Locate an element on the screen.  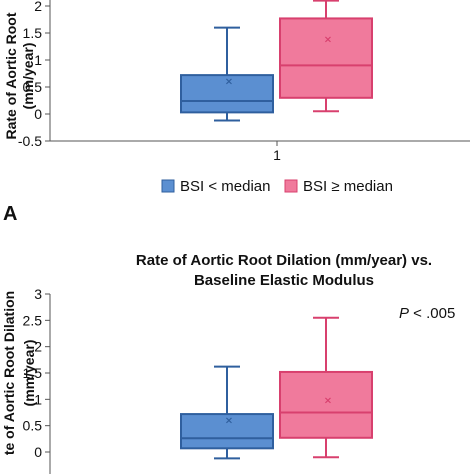
legend-swatch-bsi-below-median is located at coordinates (168, 186).